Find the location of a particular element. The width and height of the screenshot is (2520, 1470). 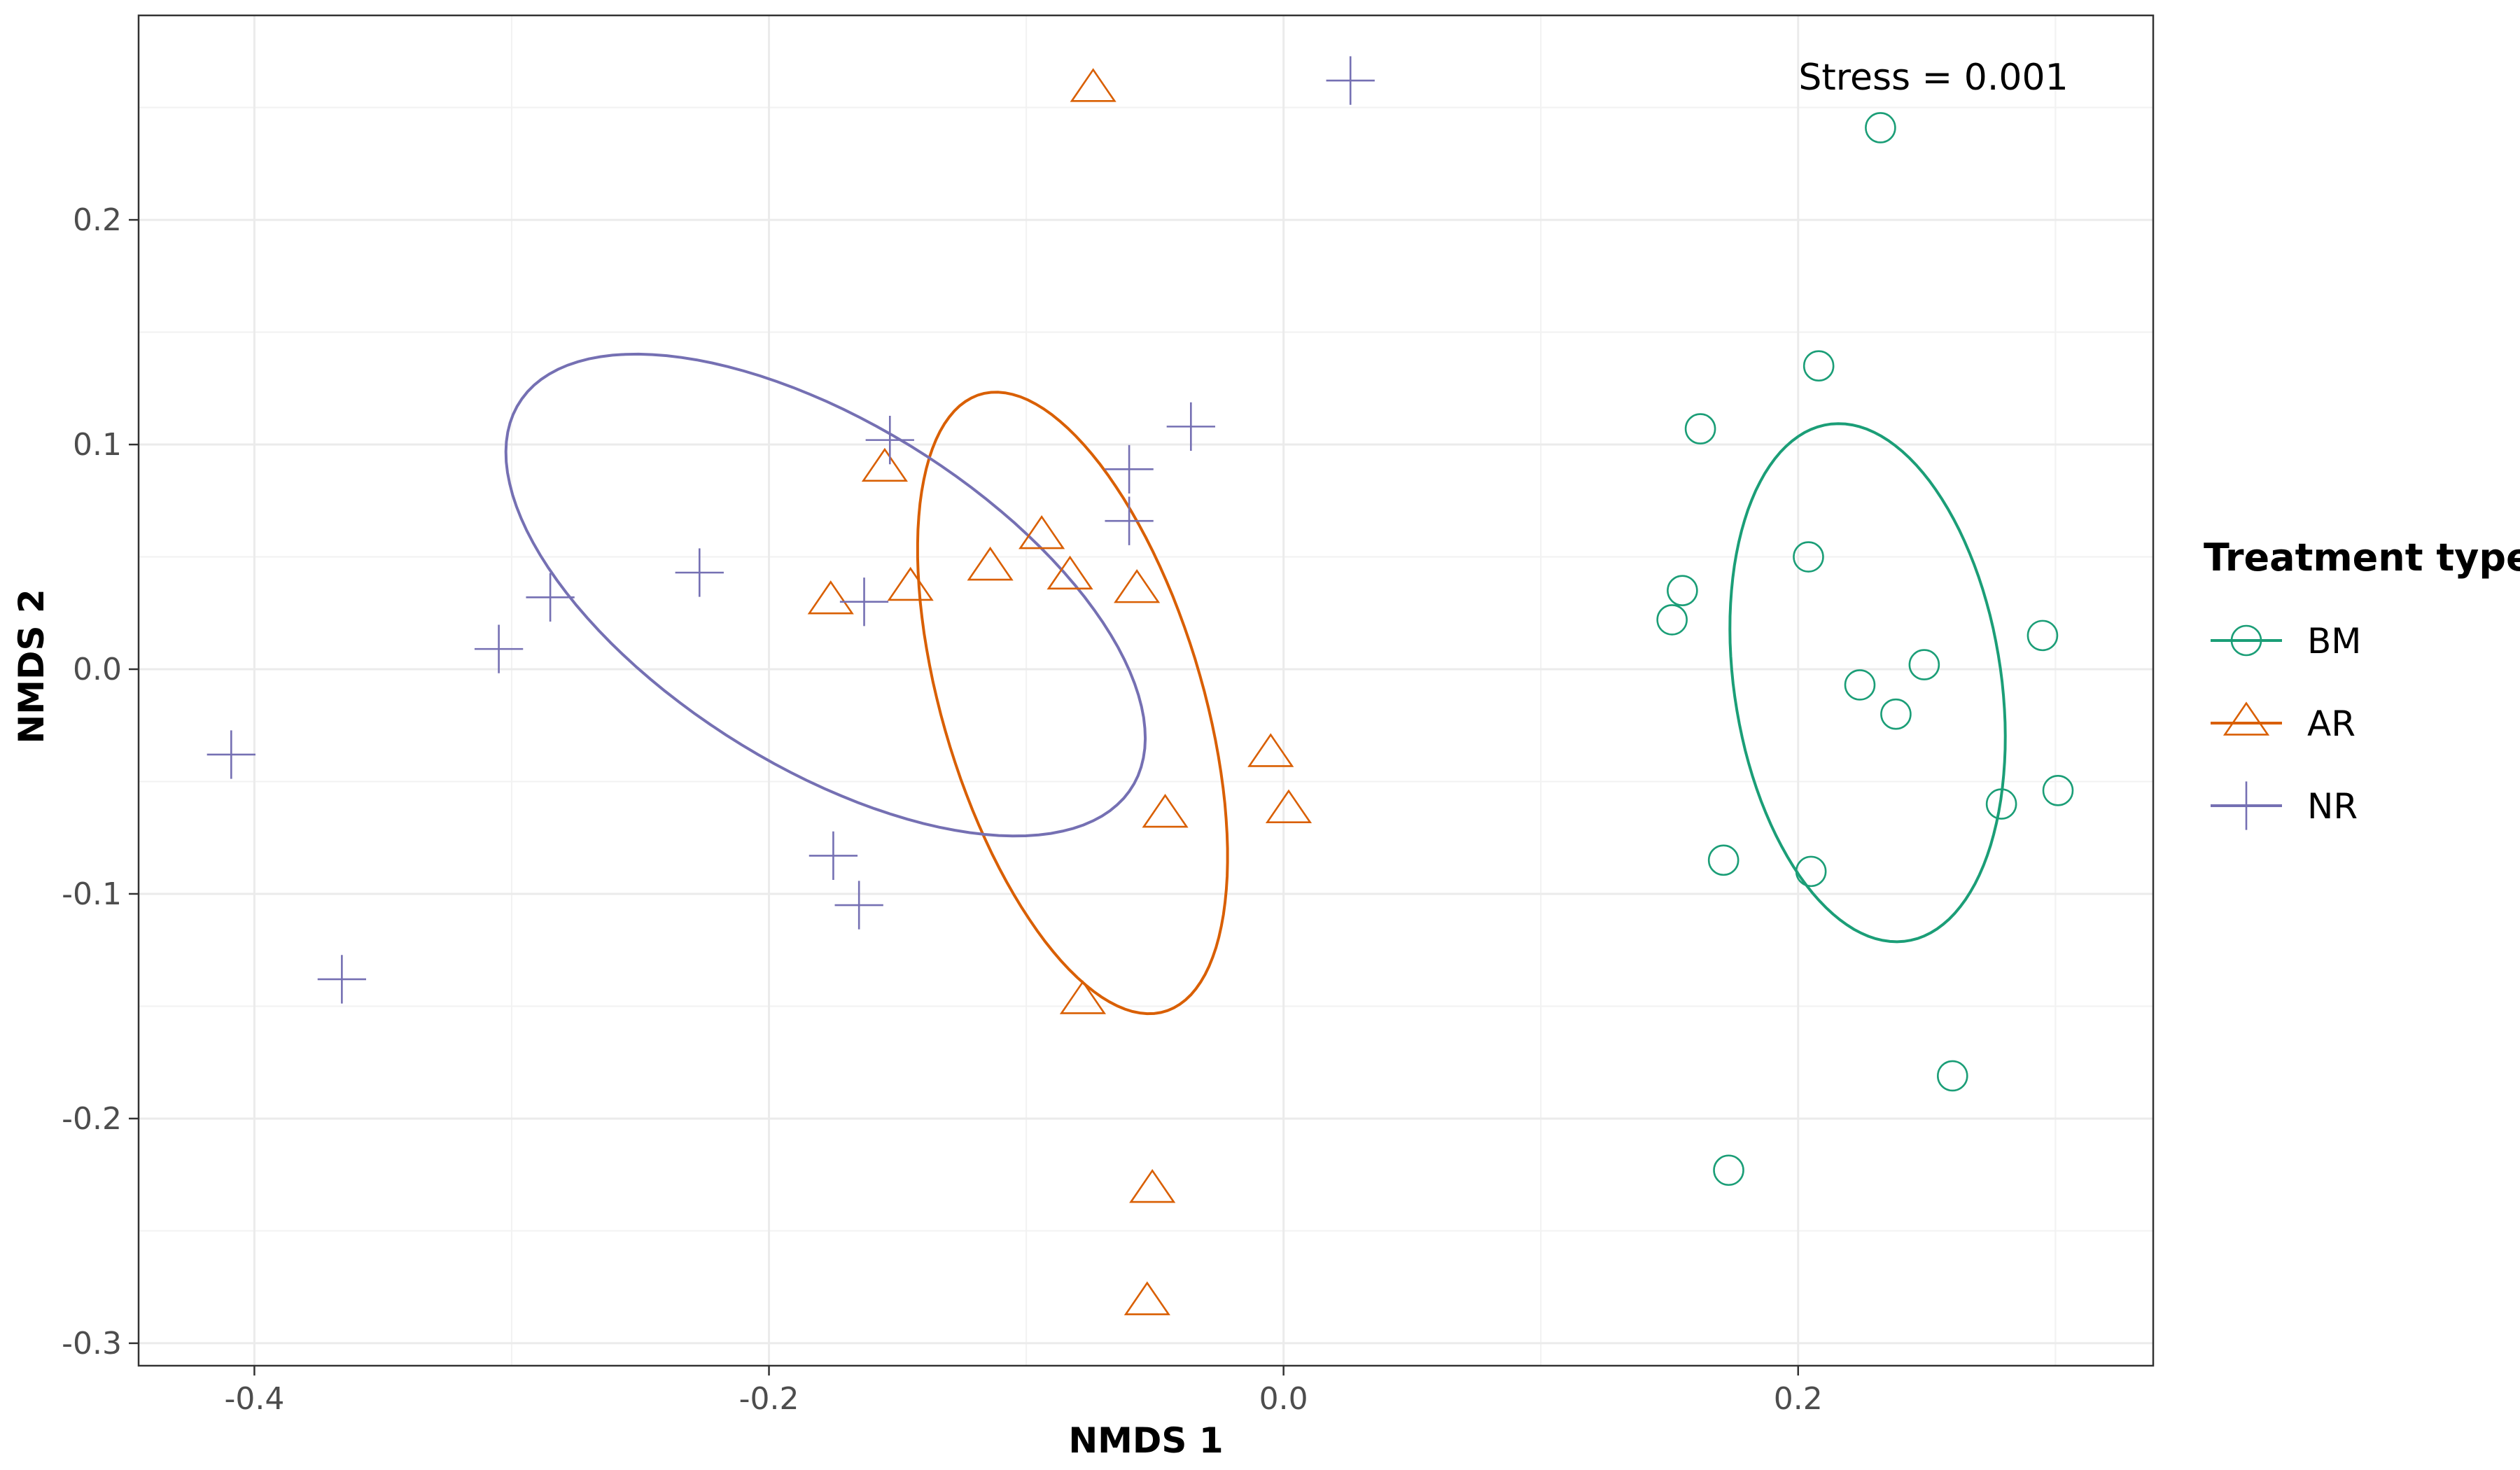

y-tick-label: 0.0 is located at coordinates (97, 669).